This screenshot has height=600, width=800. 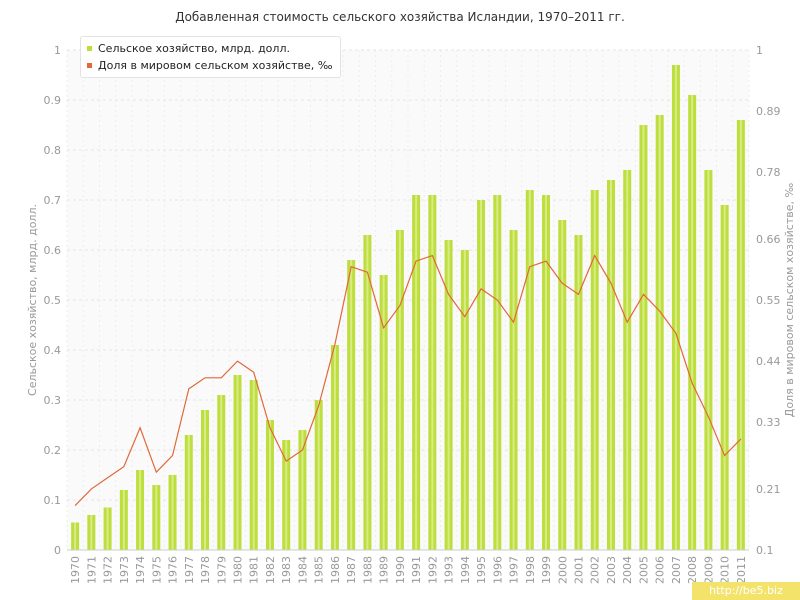 I want to click on x-tick-label: 1979, so click(x=221, y=570).